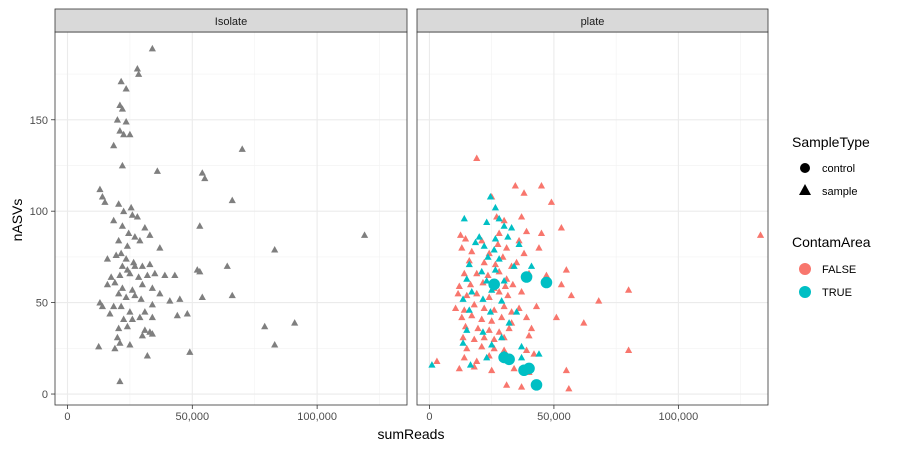  I want to click on legend-label-control: control, so click(838, 169).